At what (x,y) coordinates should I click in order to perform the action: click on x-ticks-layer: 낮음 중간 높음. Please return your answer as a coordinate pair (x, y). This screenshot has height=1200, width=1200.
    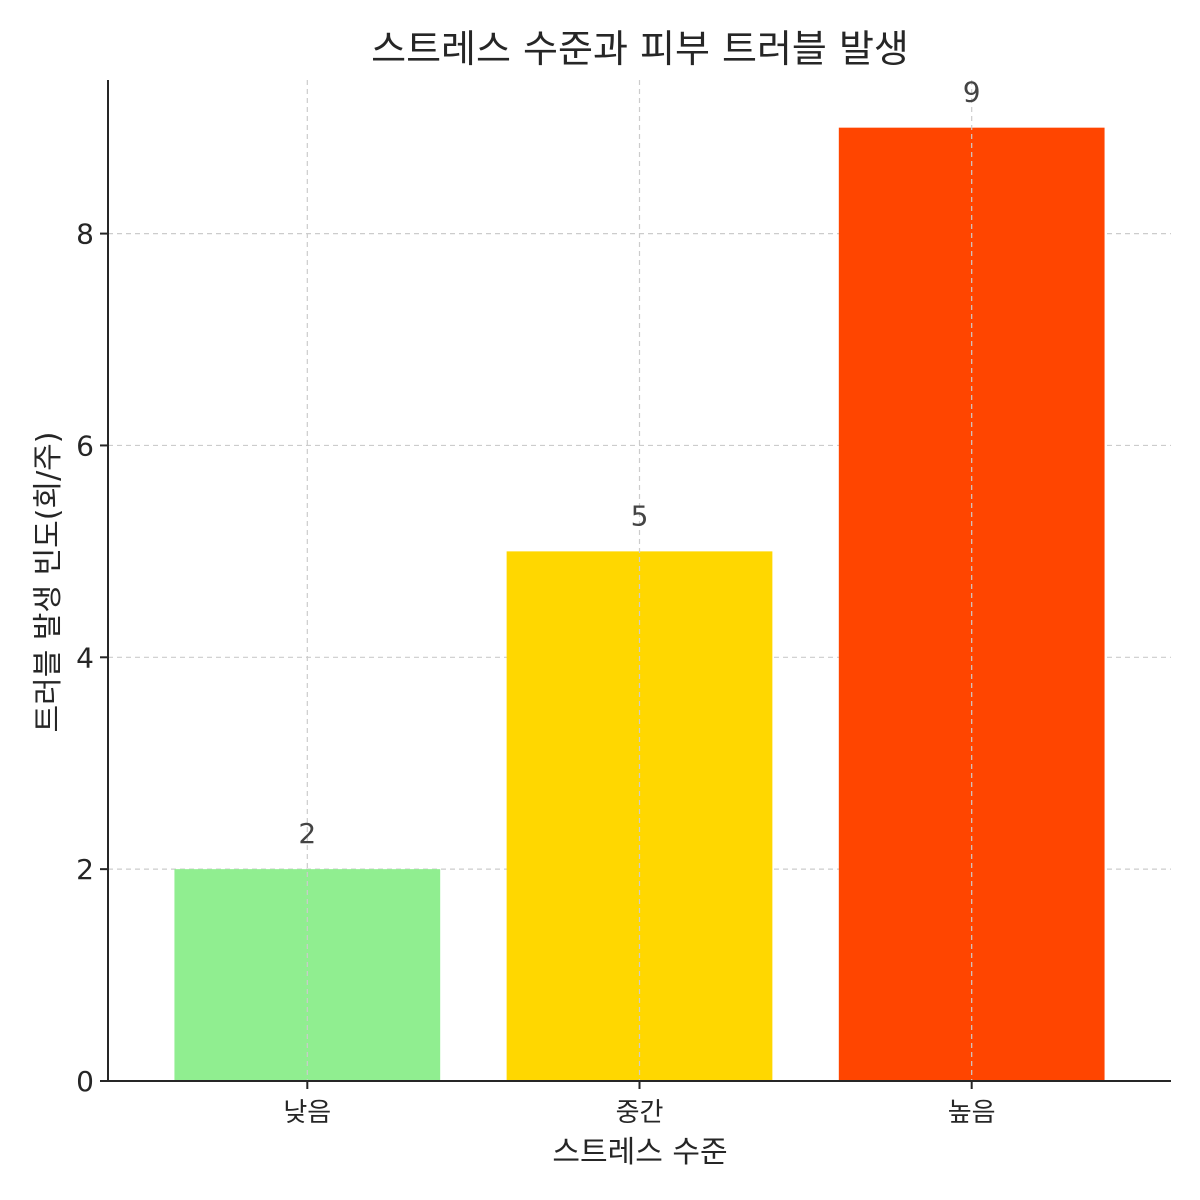
    Looking at the image, I should click on (639, 1104).